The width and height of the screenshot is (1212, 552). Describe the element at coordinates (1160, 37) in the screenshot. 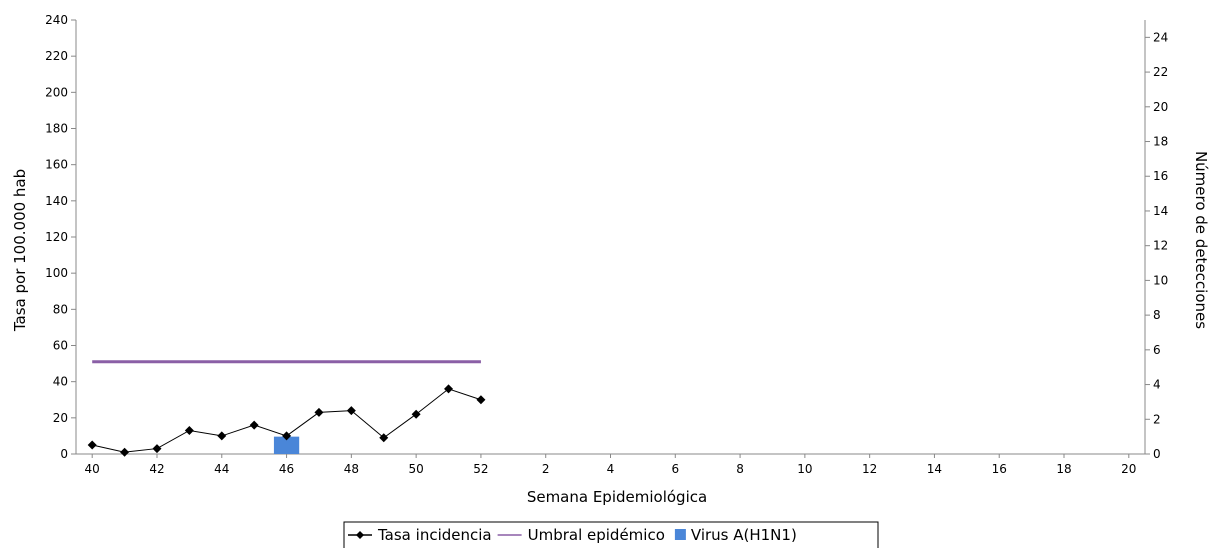

I see `y2-tick-label: 24` at that location.